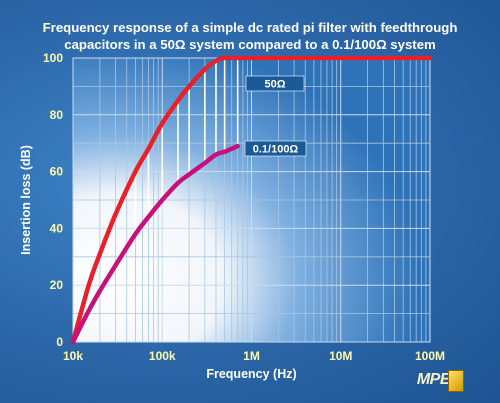 The width and height of the screenshot is (500, 403). I want to click on series-label: 0.1/100Ω, so click(276, 150).